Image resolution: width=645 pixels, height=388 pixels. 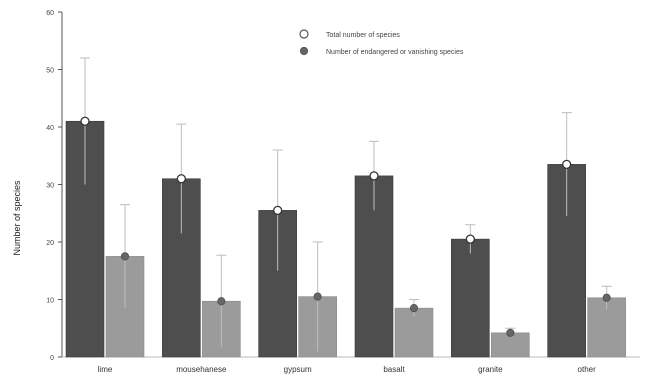 What do you see at coordinates (490, 369) in the screenshot?
I see `x-tick-label: granite` at bounding box center [490, 369].